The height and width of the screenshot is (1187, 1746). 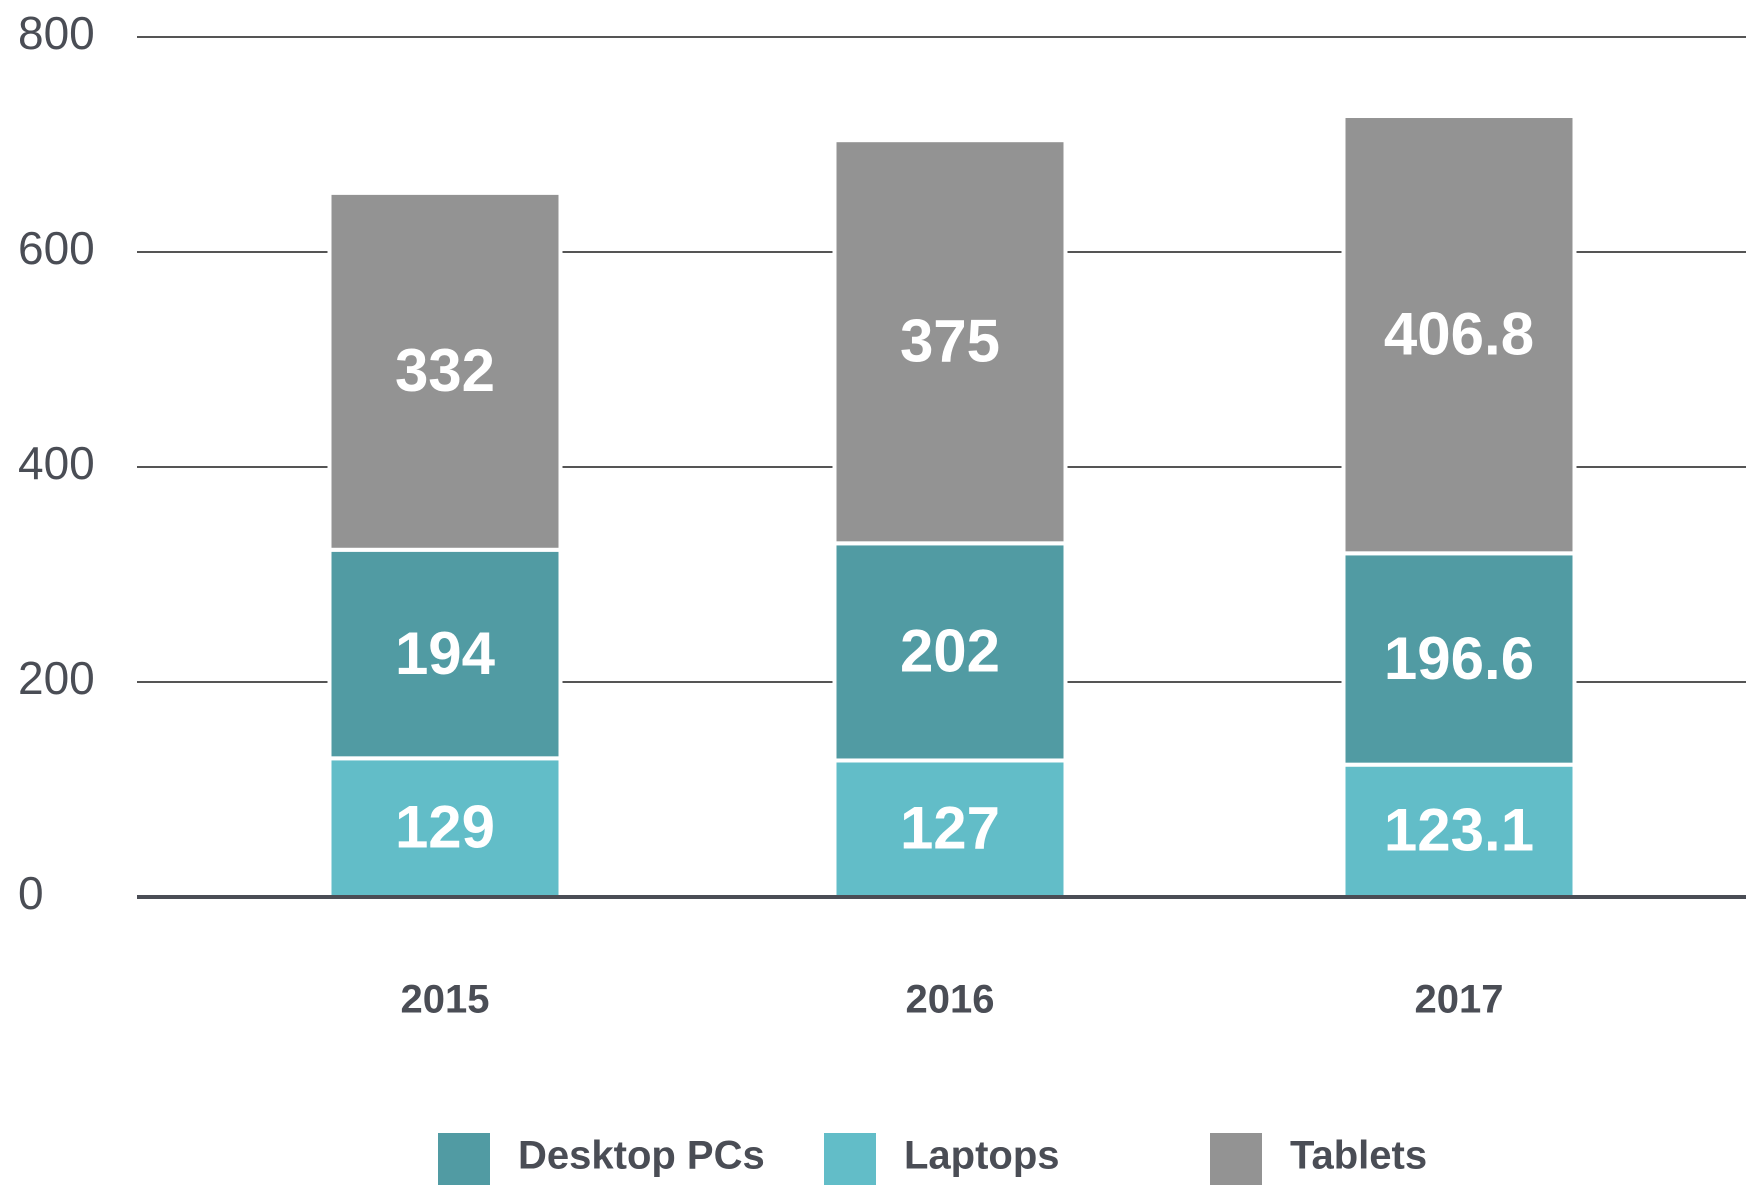 I want to click on value-label: 332, so click(x=445, y=370).